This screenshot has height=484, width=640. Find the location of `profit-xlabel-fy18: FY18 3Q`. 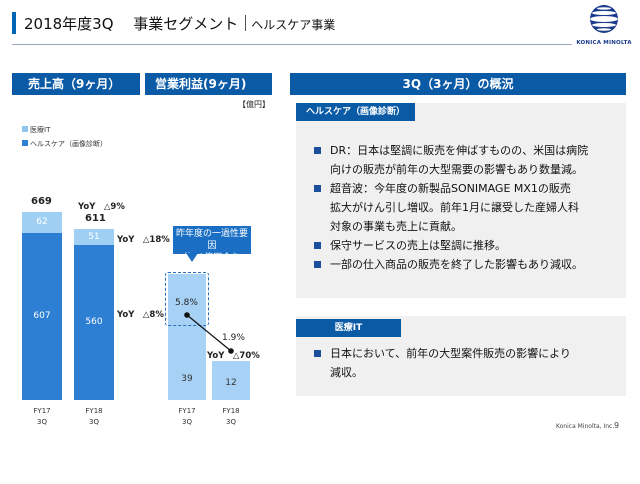

profit-xlabel-fy18: FY18 3Q is located at coordinates (231, 417).